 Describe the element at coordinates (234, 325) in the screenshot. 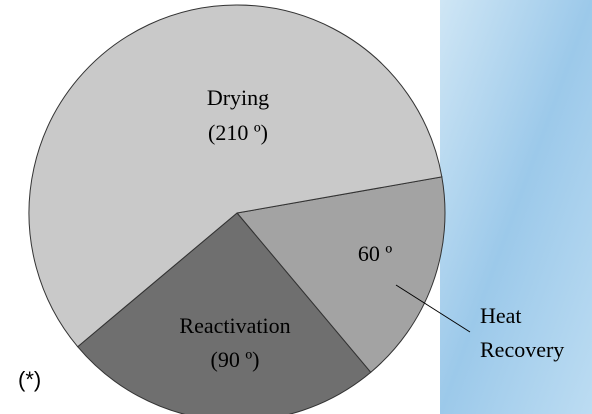

I see `category-label: Reactivation` at that location.